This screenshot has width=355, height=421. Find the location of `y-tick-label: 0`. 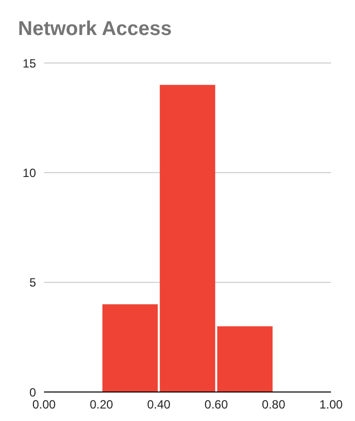

y-tick-label: 0 is located at coordinates (32, 392).